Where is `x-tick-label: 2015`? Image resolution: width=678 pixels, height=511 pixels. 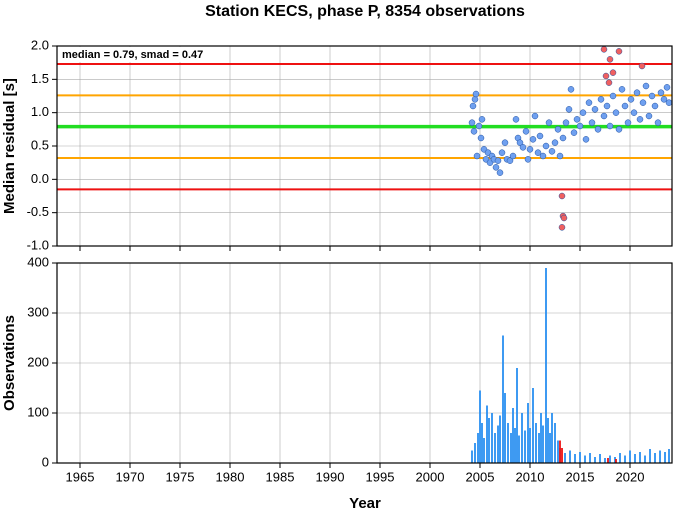 x-tick-label: 2015 is located at coordinates (580, 476).